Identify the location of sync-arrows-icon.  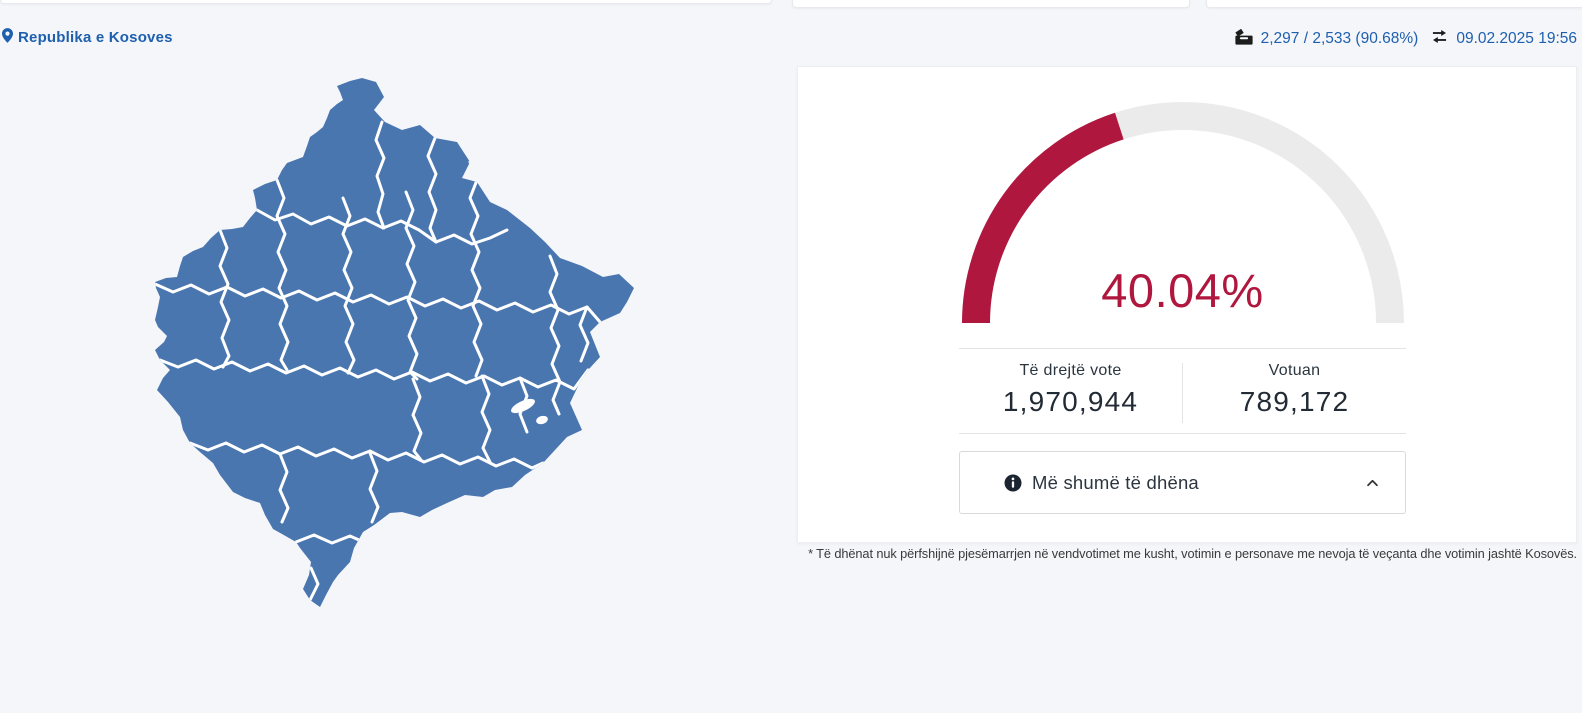
(1439, 39).